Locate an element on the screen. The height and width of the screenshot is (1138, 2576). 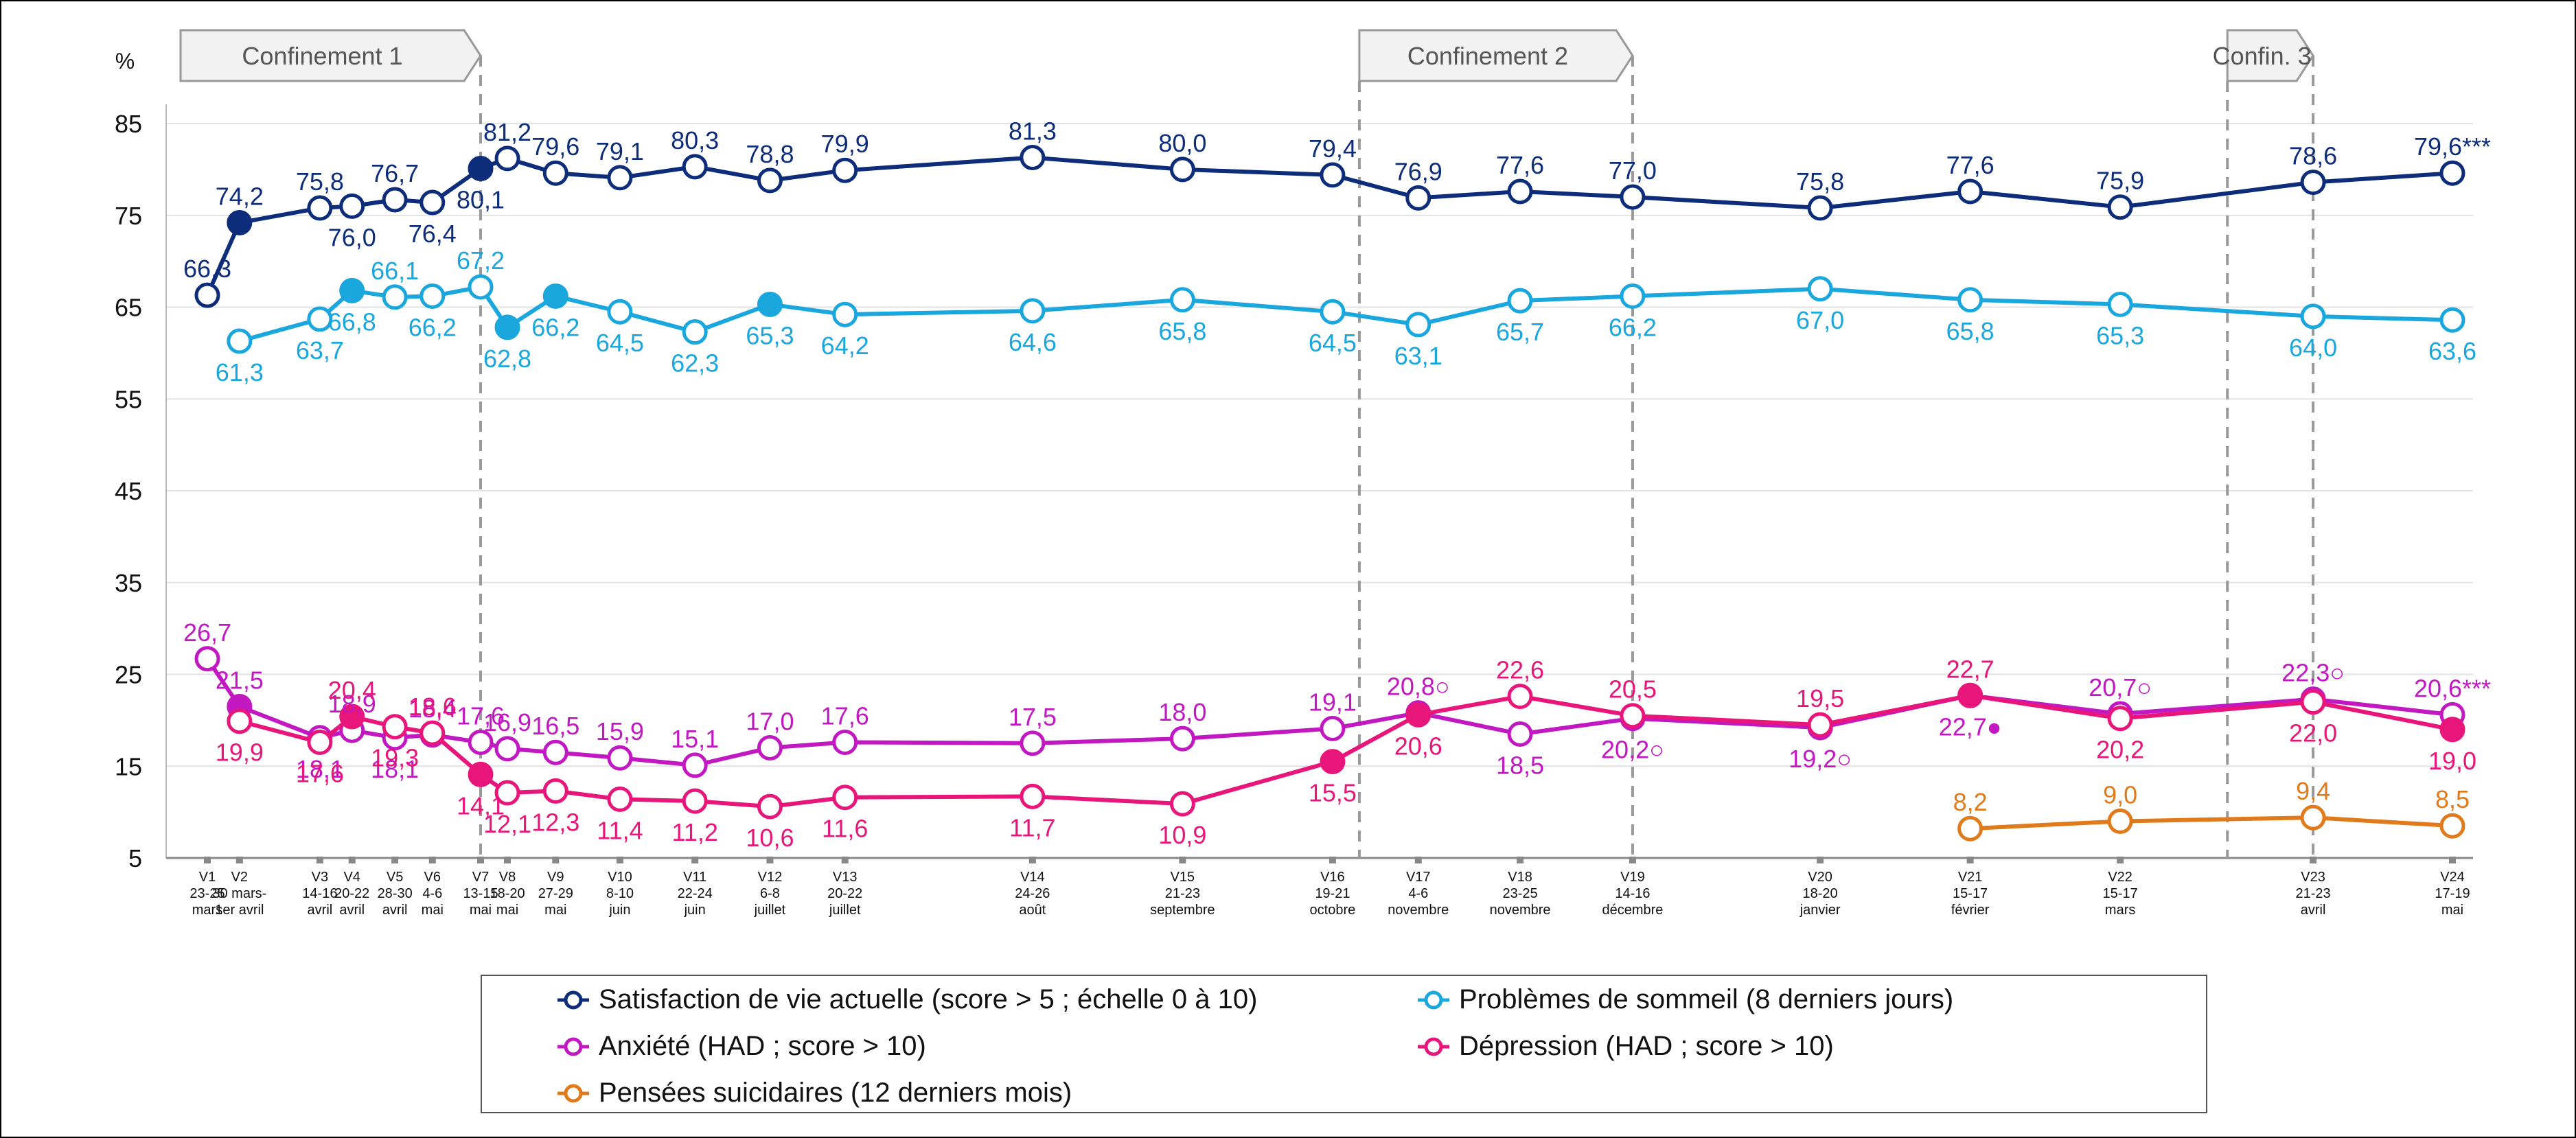
data-label: 22,7 is located at coordinates (1970, 669).